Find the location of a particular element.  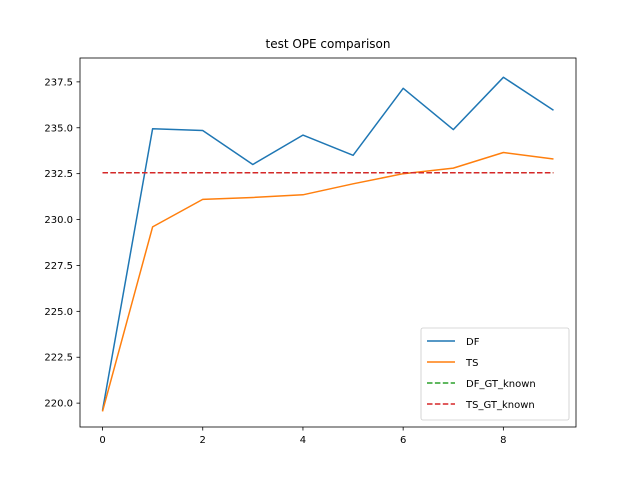

legend-label-df: DF is located at coordinates (473, 342).